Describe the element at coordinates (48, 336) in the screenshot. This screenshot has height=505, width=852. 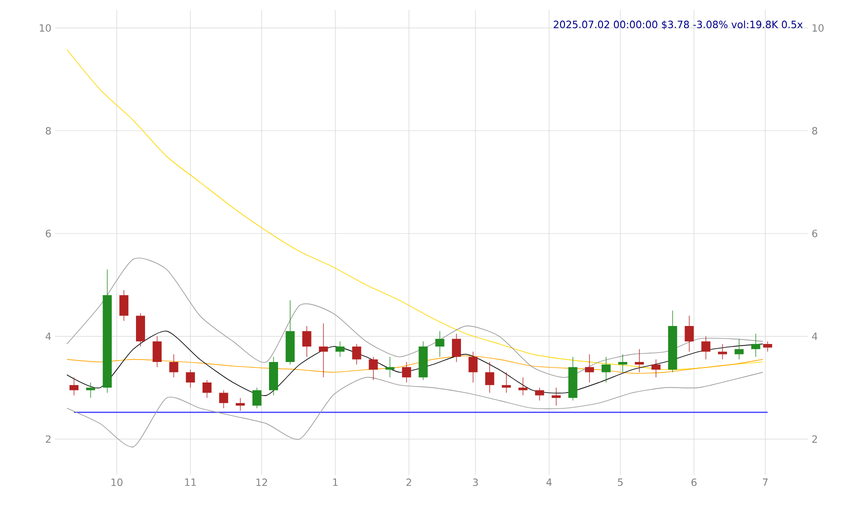
I see `y-tick-label: 4` at that location.